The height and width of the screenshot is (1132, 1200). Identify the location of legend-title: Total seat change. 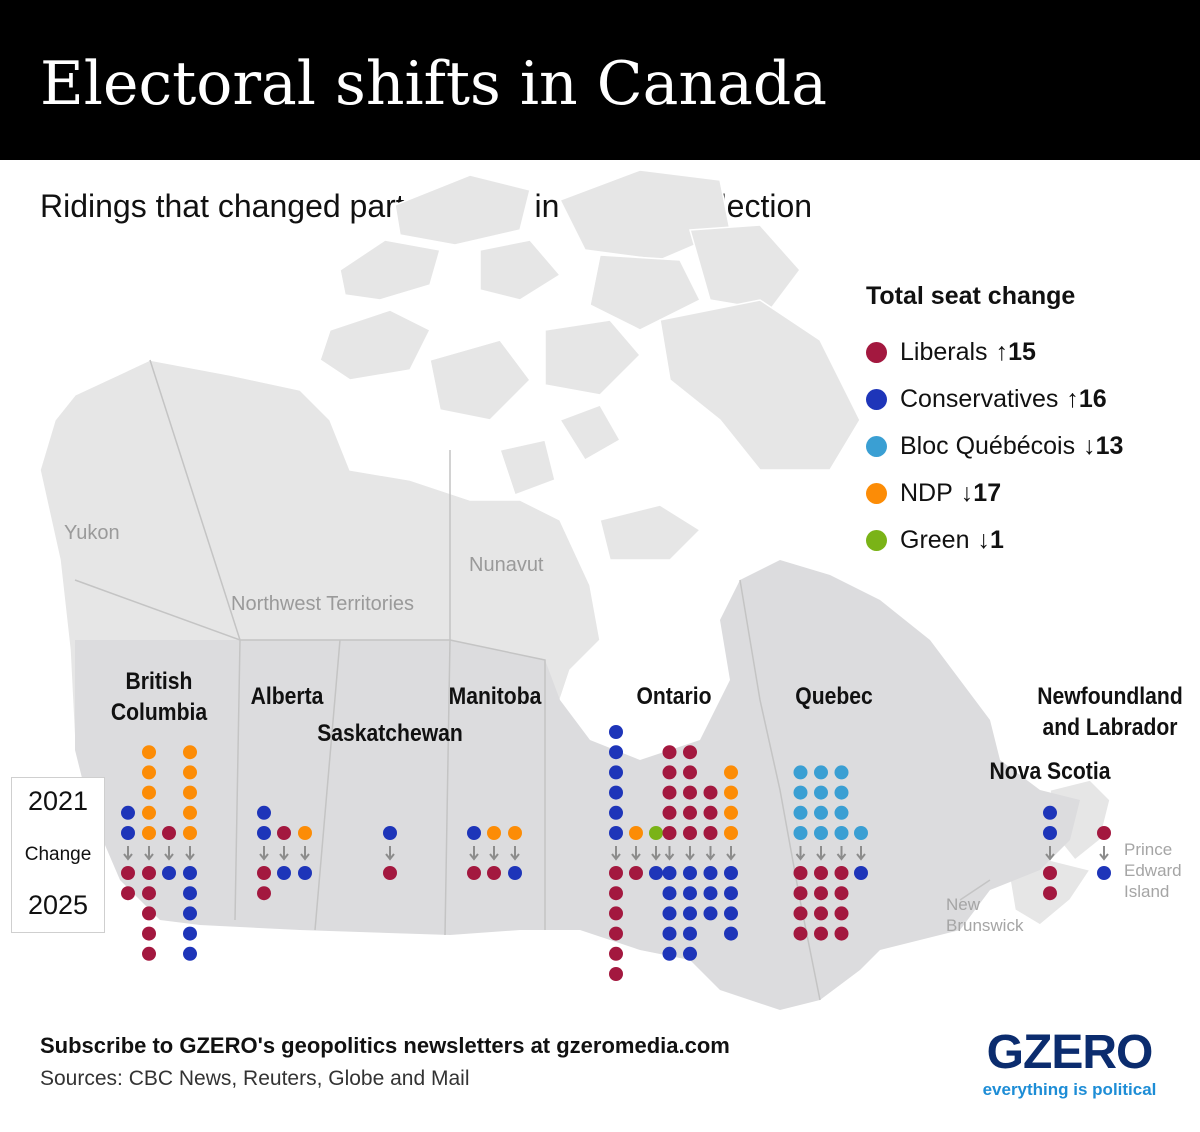
(971, 296).